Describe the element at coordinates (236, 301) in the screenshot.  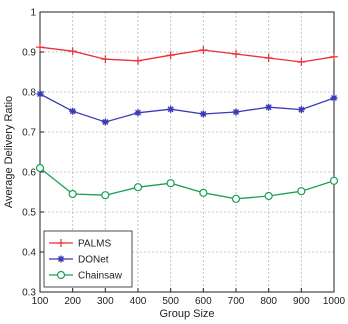
I see `x-tick-label: 700` at that location.